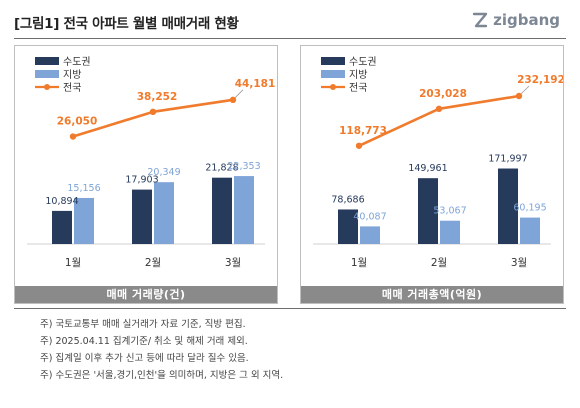 The width and height of the screenshot is (580, 408). Describe the element at coordinates (427, 168) in the screenshot. I see `data-label-metro: 149,961` at that location.